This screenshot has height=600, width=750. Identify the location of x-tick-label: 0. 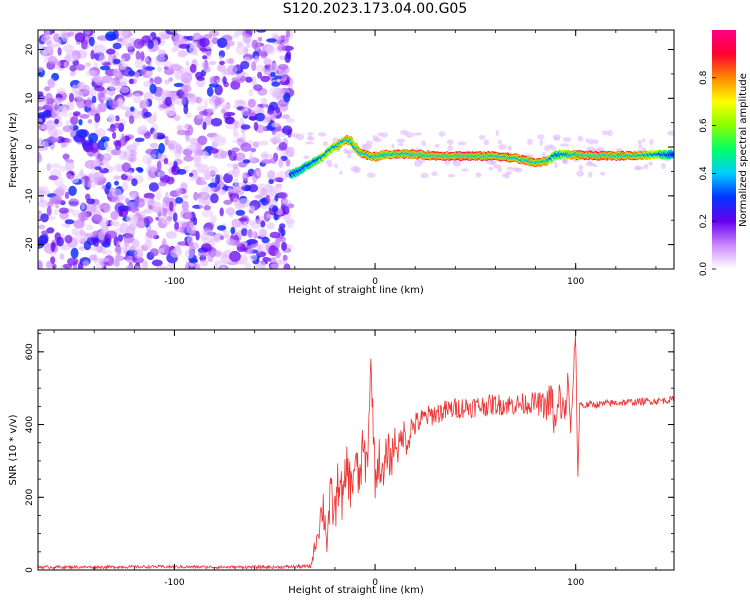
(375, 282).